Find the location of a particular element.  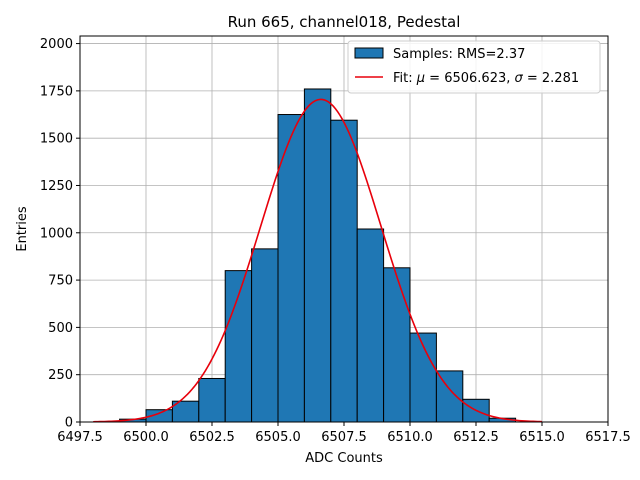

x-tick-label: 6515.0 is located at coordinates (542, 437).